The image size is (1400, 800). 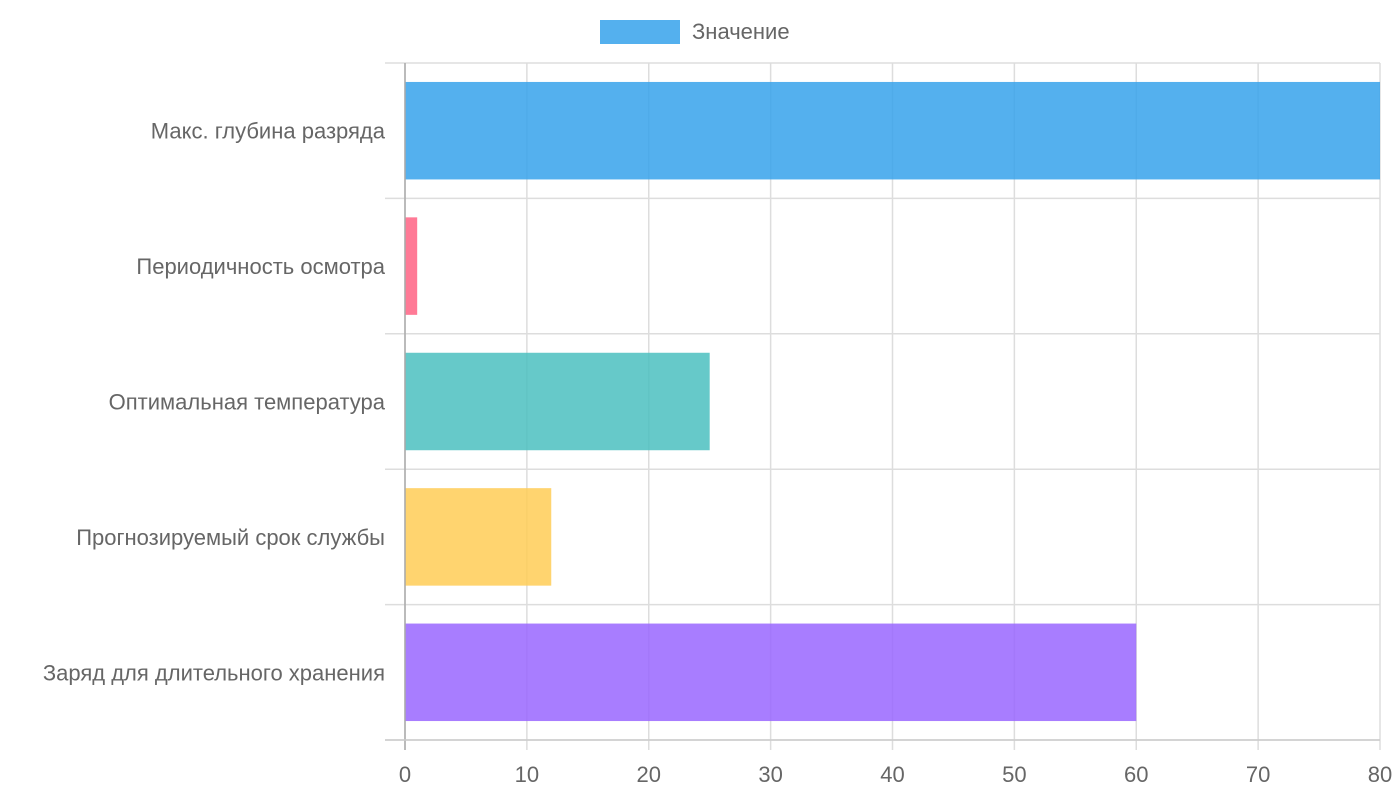 What do you see at coordinates (527, 774) in the screenshot?
I see `x-tick-label: 10` at bounding box center [527, 774].